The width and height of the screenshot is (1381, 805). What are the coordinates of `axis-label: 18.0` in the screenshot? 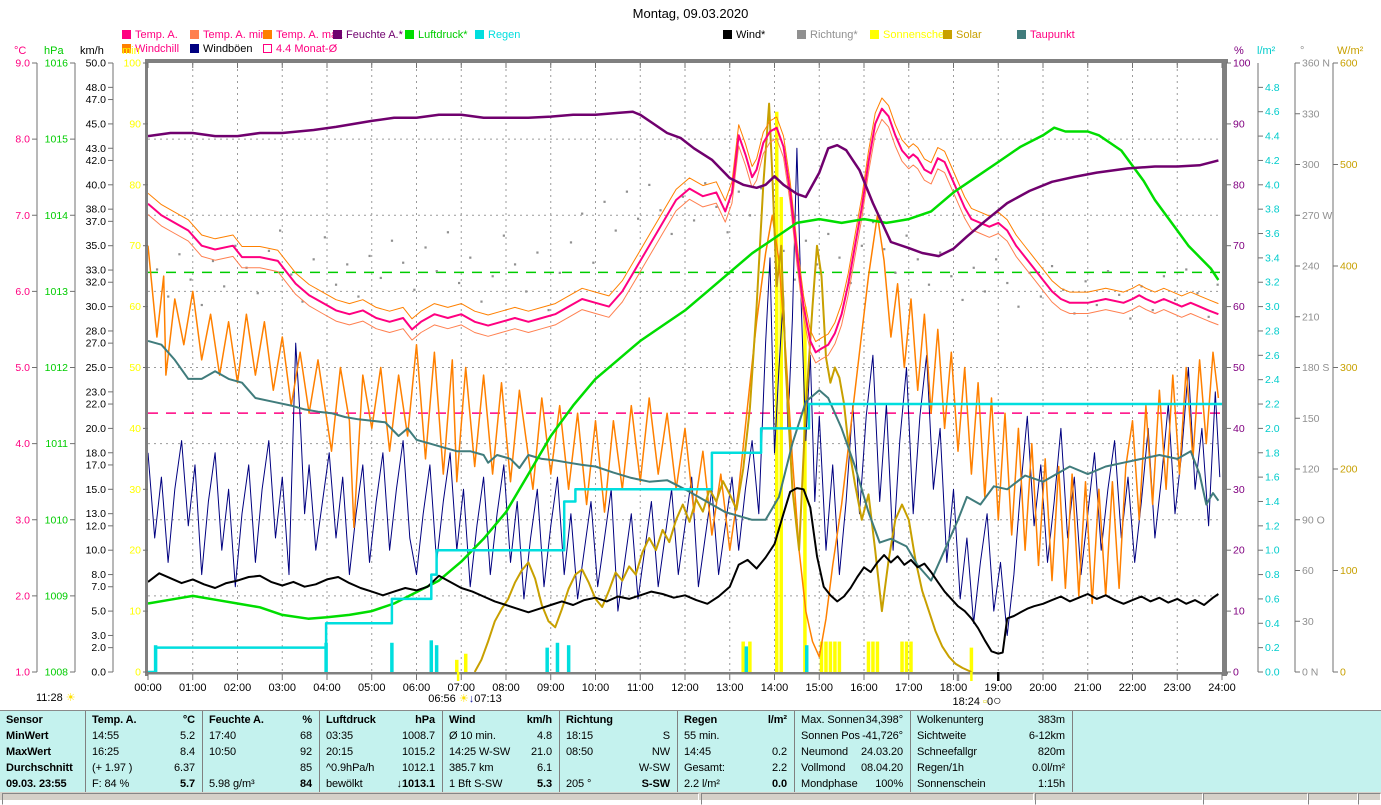 It's located at (96, 453).